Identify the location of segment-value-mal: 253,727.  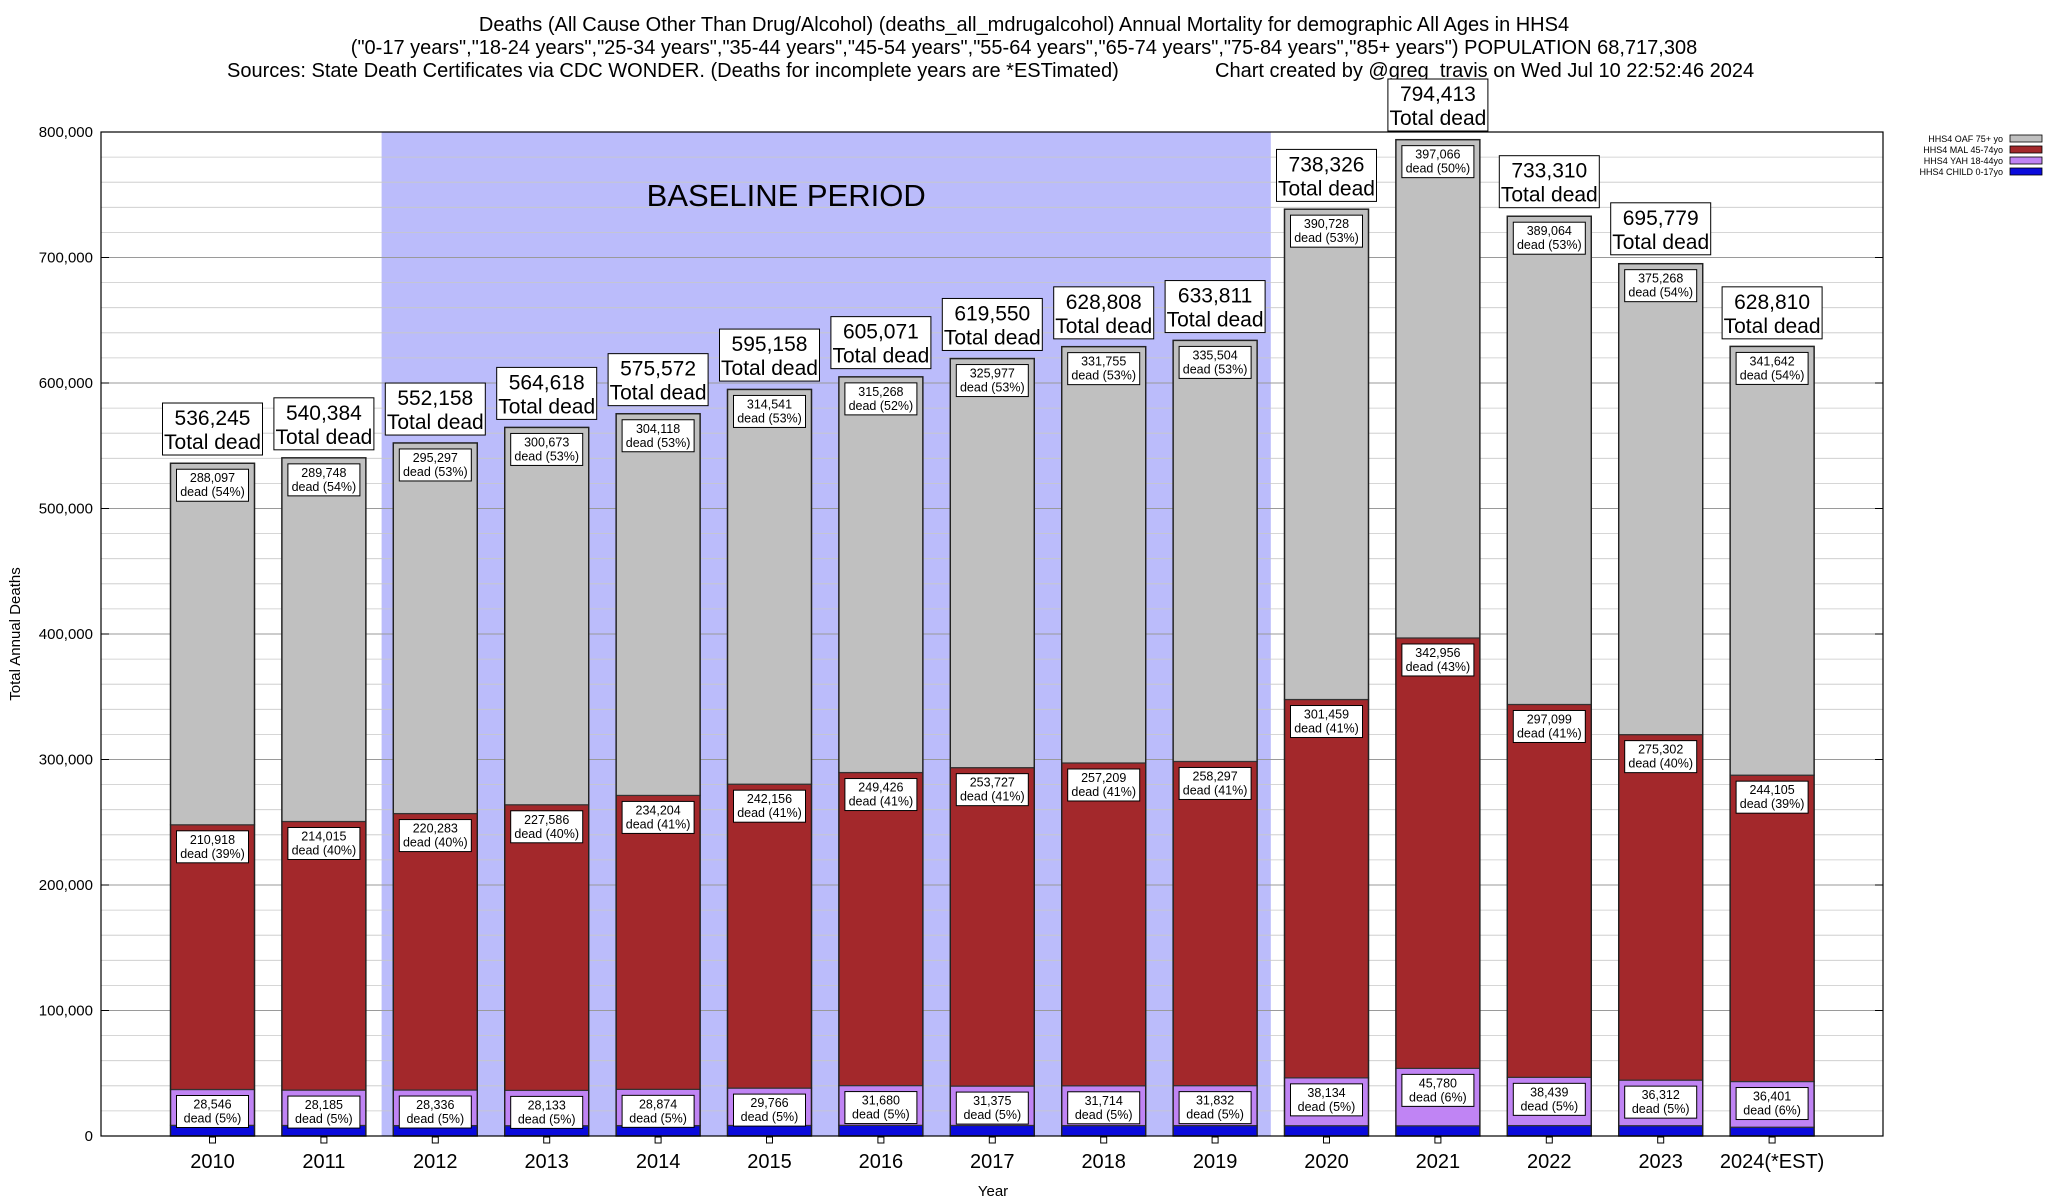
(992, 783).